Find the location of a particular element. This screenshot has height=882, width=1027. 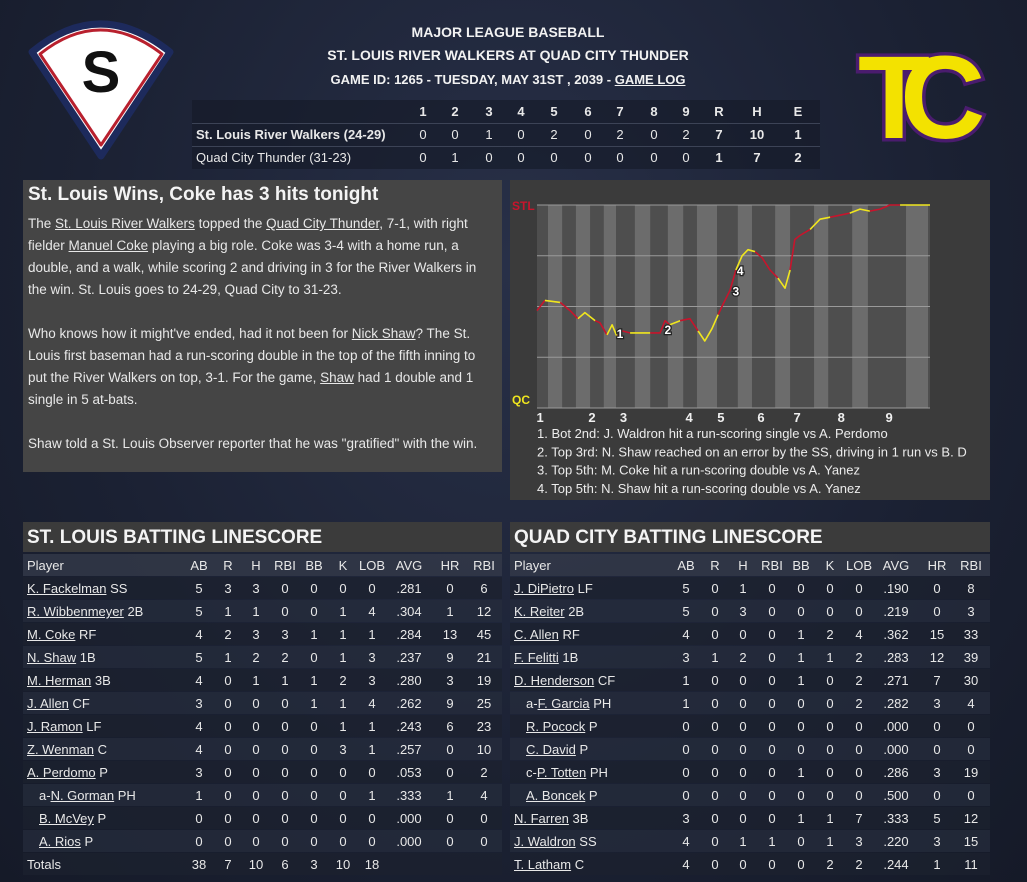

player-cell: J. Ramon LF is located at coordinates (64, 726).